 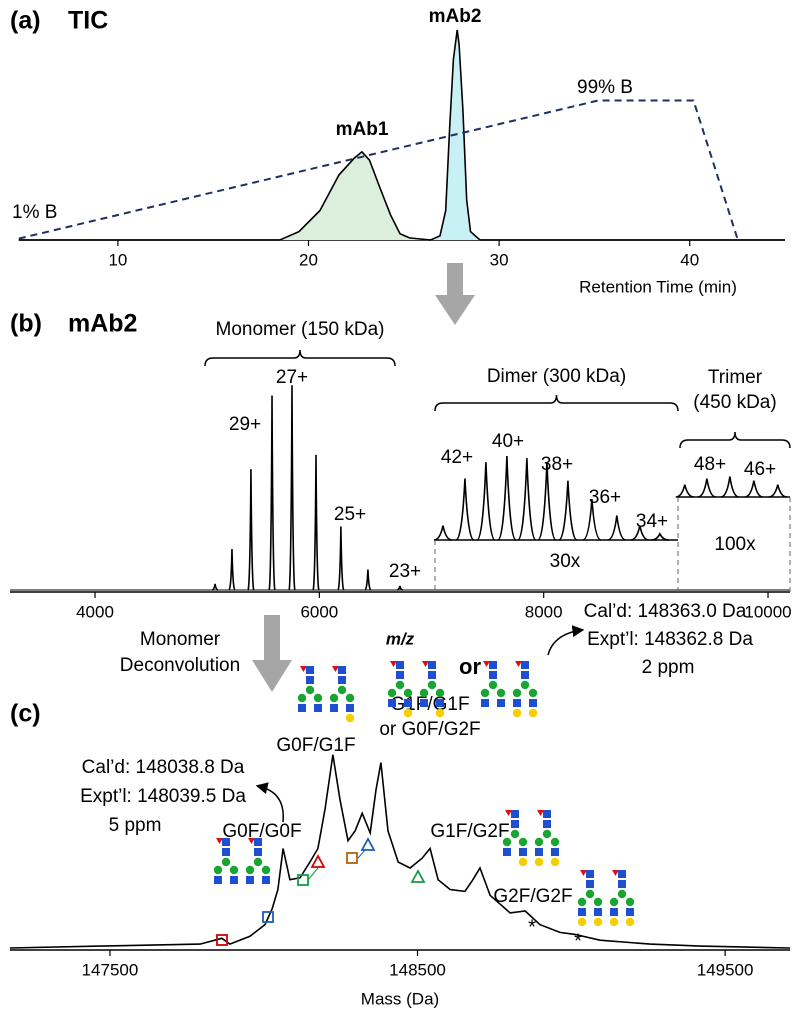 I want to click on arrow-label: Monomer, so click(x=180, y=639).